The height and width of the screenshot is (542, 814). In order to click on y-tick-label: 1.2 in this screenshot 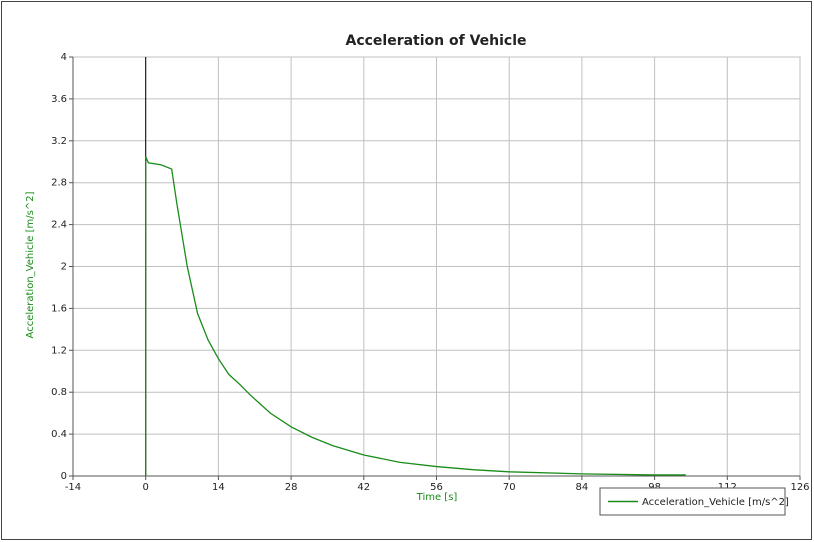, I will do `click(59, 350)`.